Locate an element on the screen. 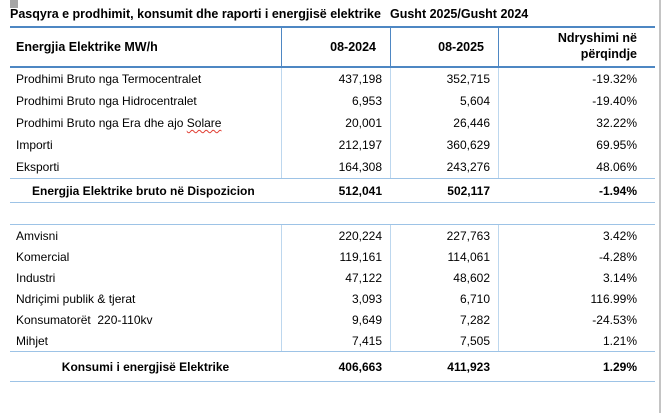  window-right-edge is located at coordinates (660, 206).